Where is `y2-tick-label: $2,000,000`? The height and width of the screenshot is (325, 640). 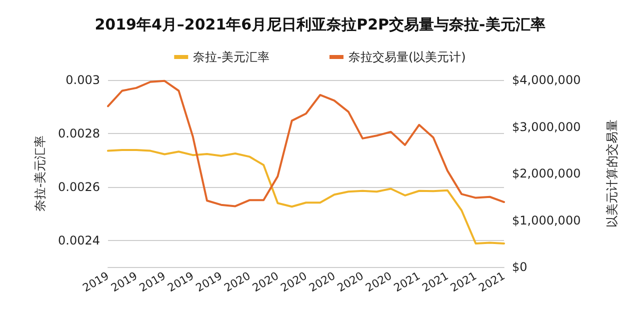 y2-tick-label: $2,000,000 is located at coordinates (546, 173).